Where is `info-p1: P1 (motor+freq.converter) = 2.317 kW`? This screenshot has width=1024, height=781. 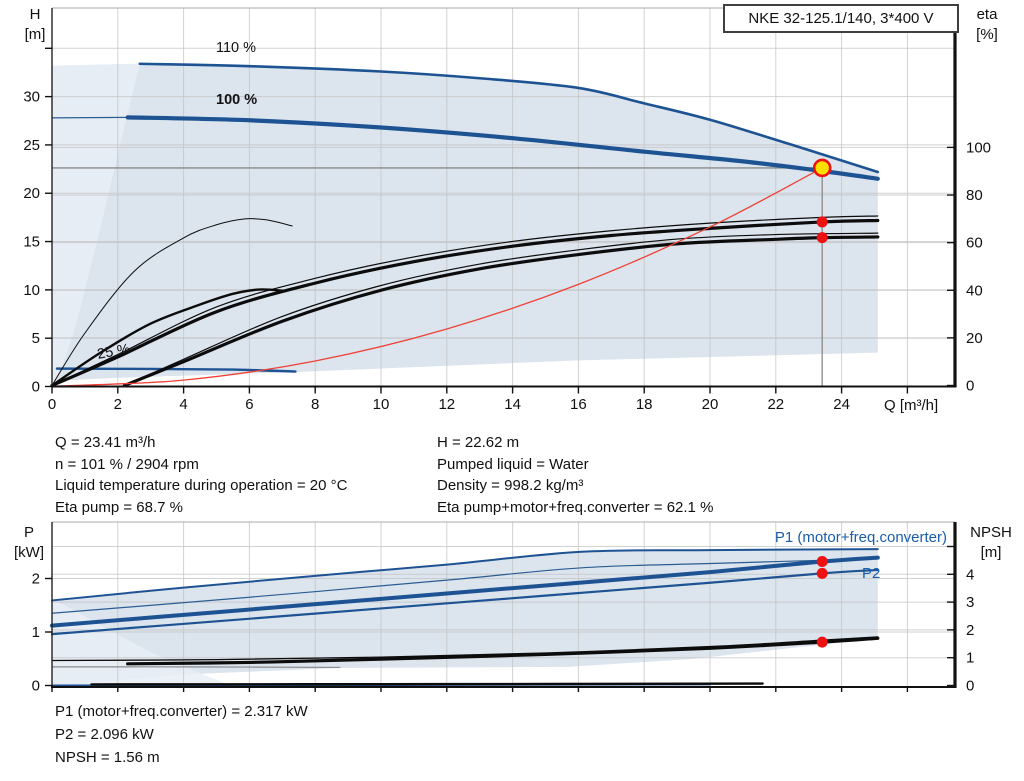 info-p1: P1 (motor+freq.converter) = 2.317 kW is located at coordinates (181, 711).